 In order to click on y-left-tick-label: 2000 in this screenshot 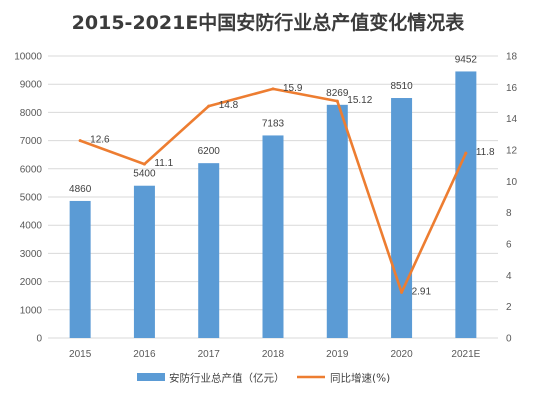, I will do `click(31, 282)`.